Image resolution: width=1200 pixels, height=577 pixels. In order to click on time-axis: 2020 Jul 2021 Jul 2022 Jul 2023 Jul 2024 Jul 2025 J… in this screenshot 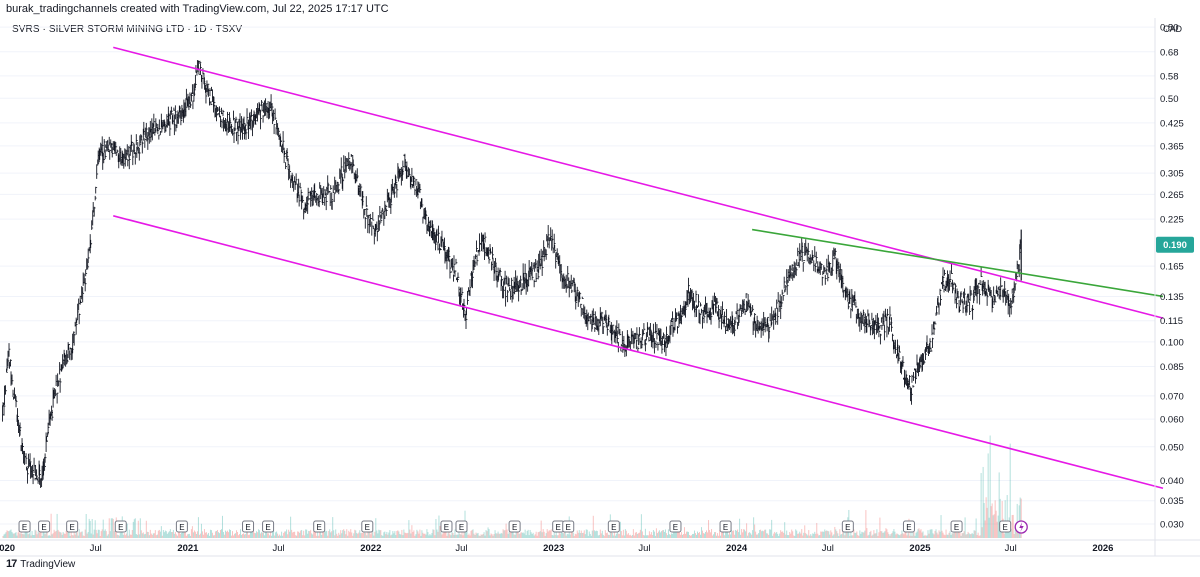, I will do `click(600, 548)`.